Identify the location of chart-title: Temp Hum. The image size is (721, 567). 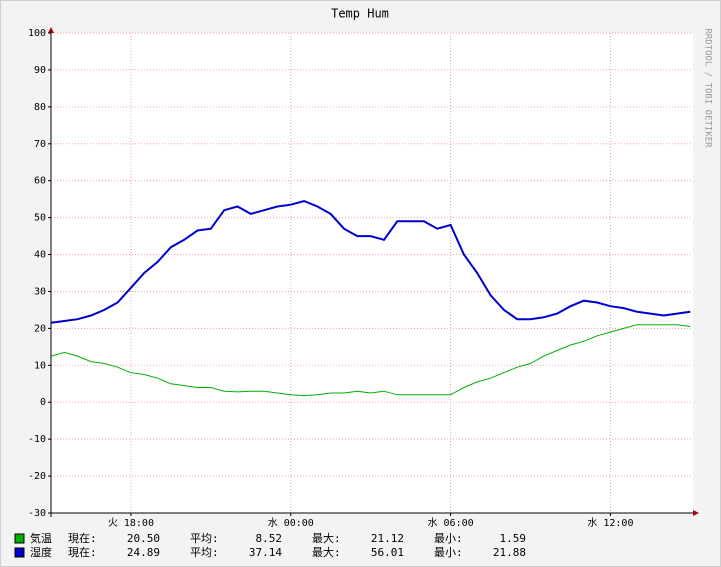
(360, 14).